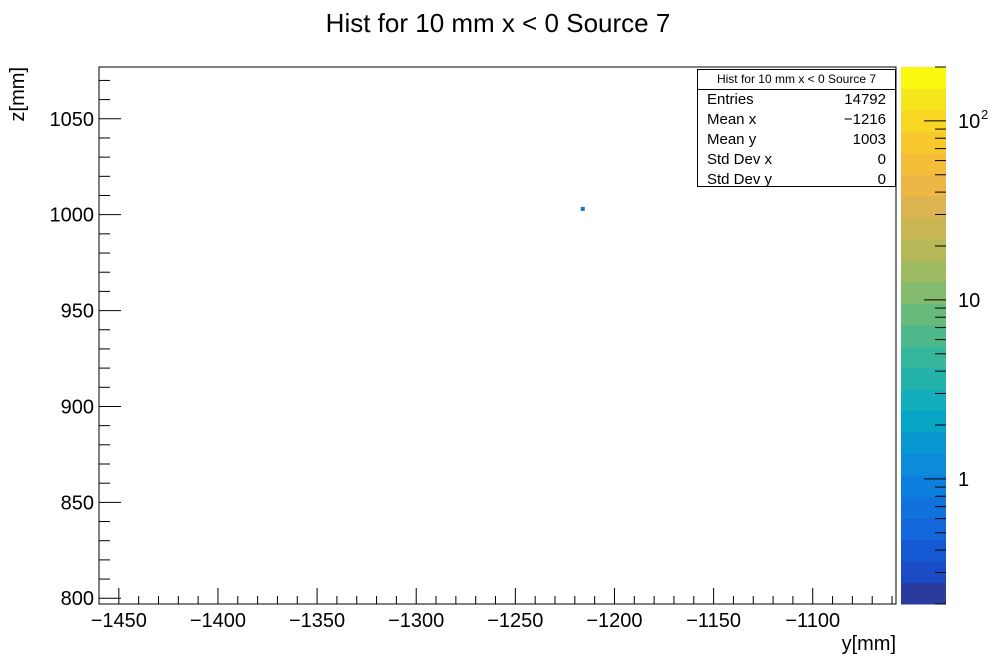 This screenshot has height=672, width=996. Describe the element at coordinates (796, 160) in the screenshot. I see `stats-row-std-dev-x: Std Dev x 0` at that location.